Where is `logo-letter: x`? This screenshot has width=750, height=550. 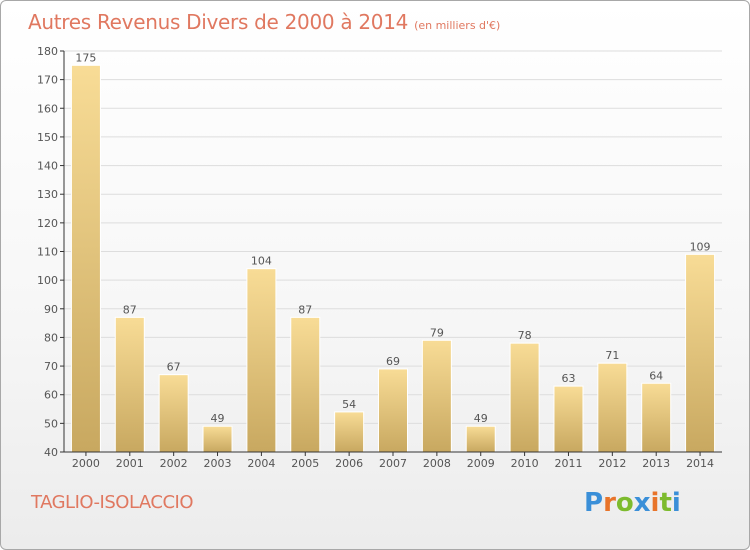
logo-letter: x is located at coordinates (642, 503).